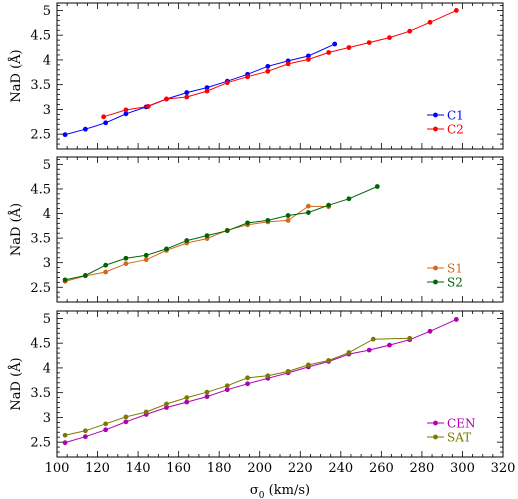 This screenshot has width=518, height=499. What do you see at coordinates (435, 129) in the screenshot?
I see `legend-marker-c2` at bounding box center [435, 129].